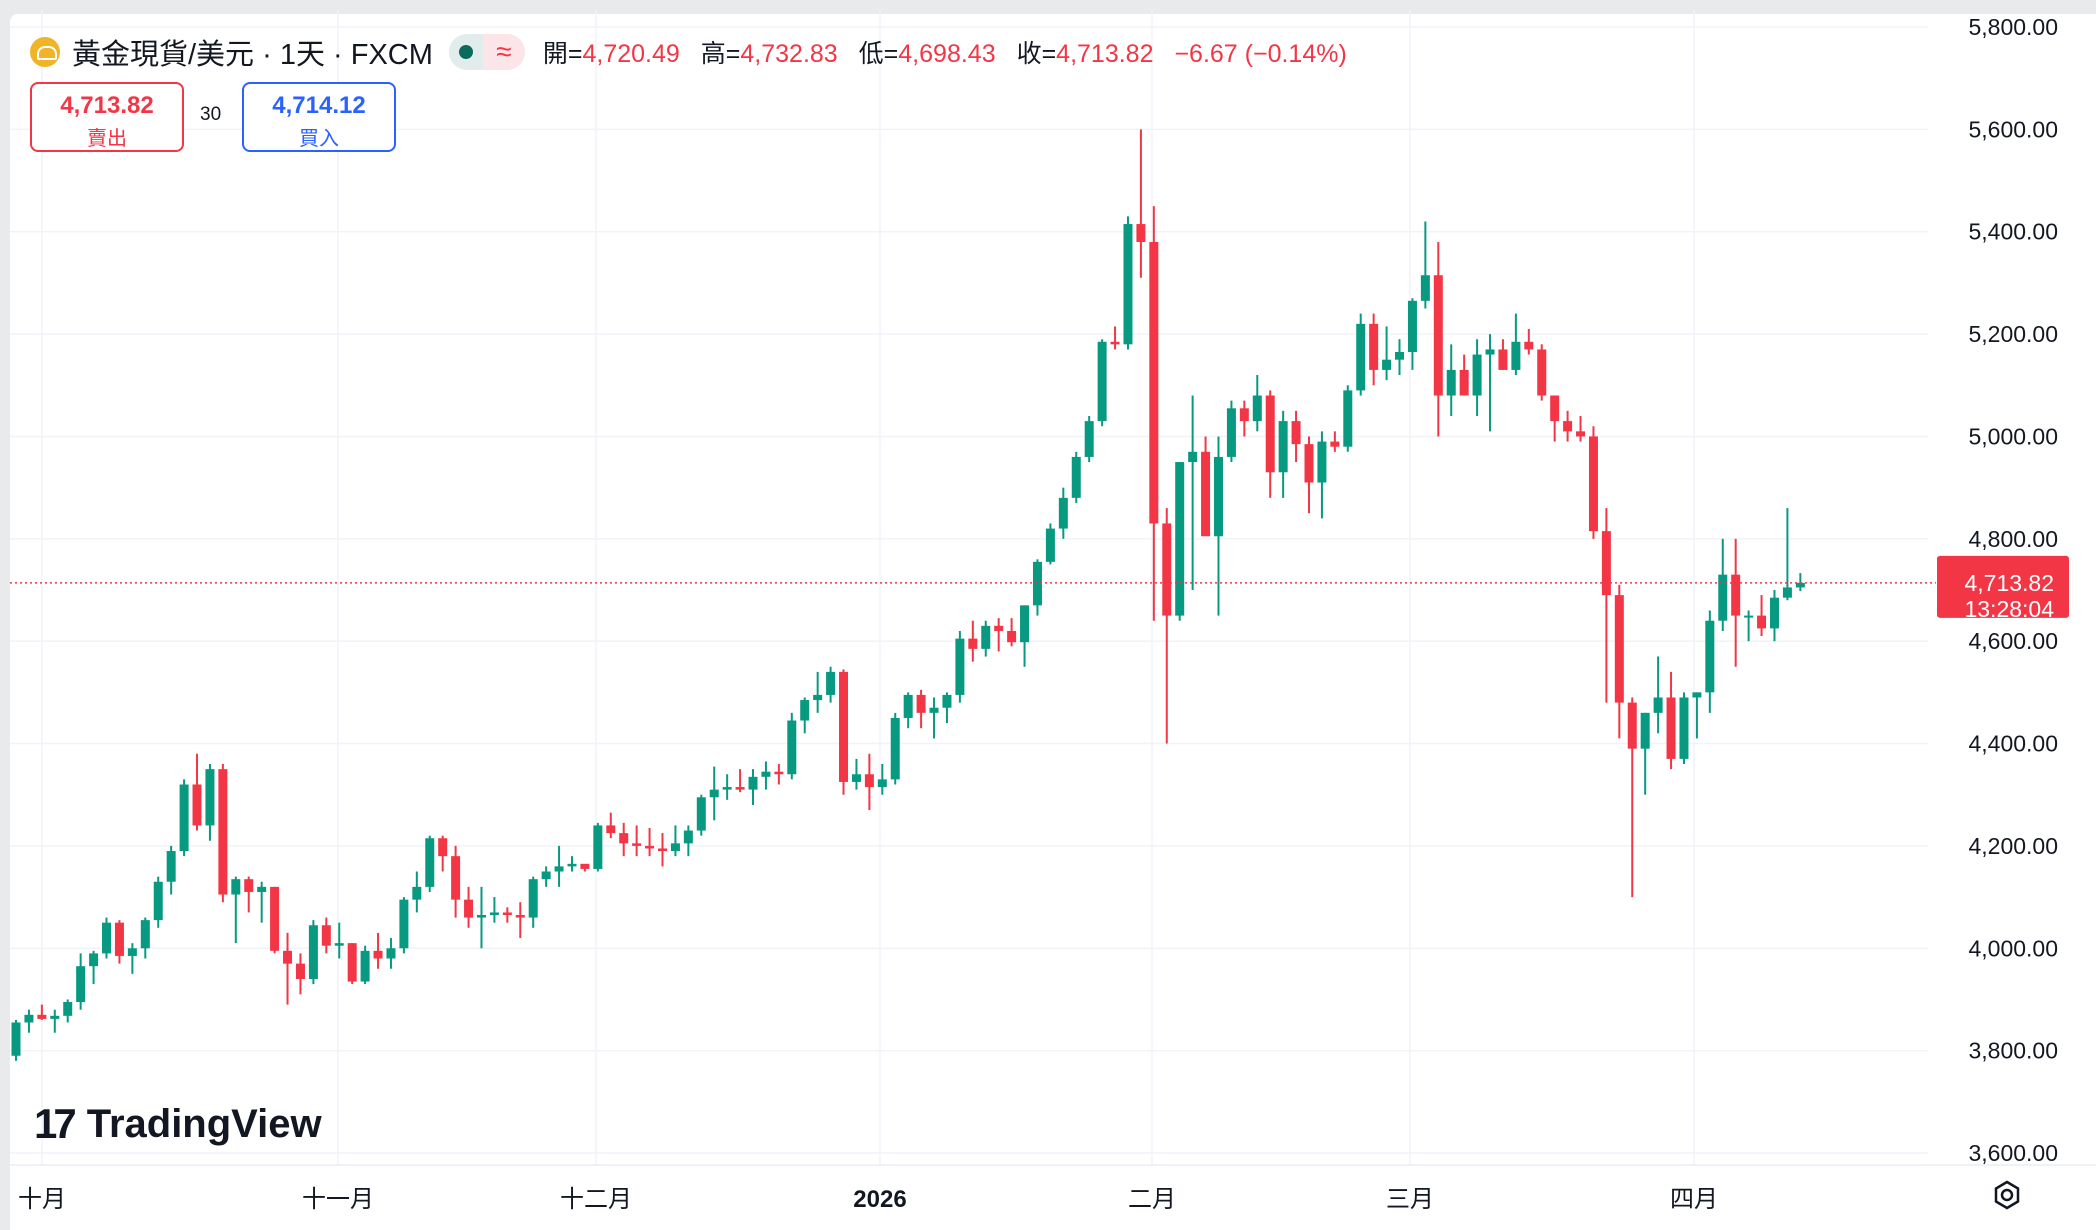  Describe the element at coordinates (2013, 232) in the screenshot. I see `price-axis-label: 5,400.00` at that location.